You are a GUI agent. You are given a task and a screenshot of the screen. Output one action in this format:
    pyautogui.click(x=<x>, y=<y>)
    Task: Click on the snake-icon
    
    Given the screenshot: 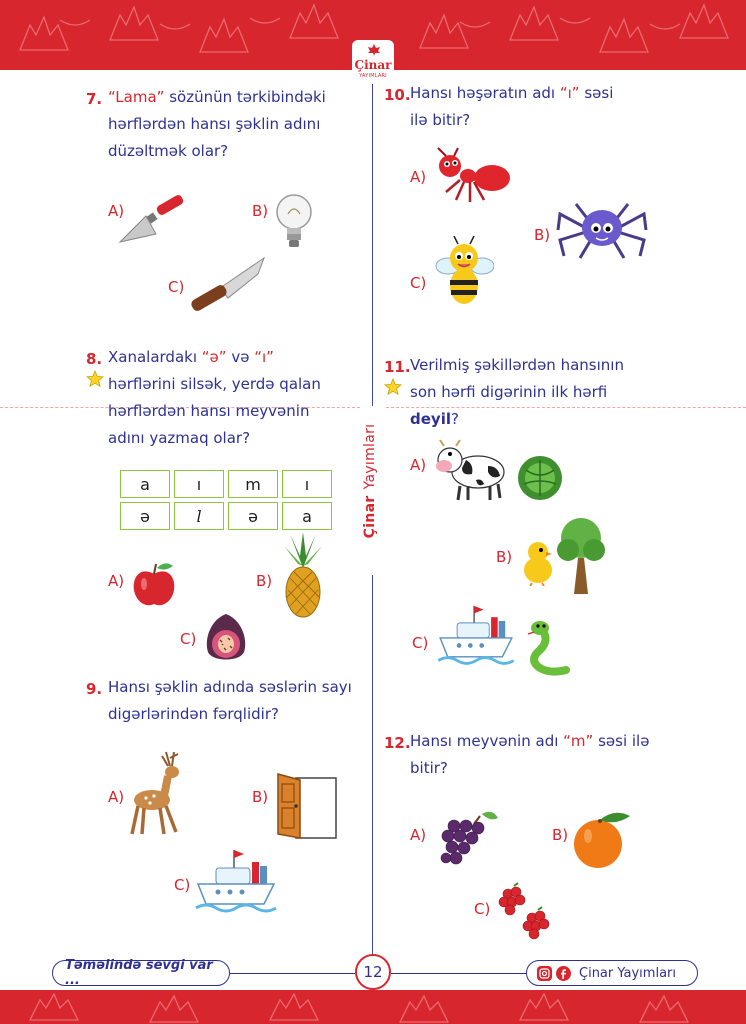 What is the action you would take?
    pyautogui.click(x=548, y=648)
    